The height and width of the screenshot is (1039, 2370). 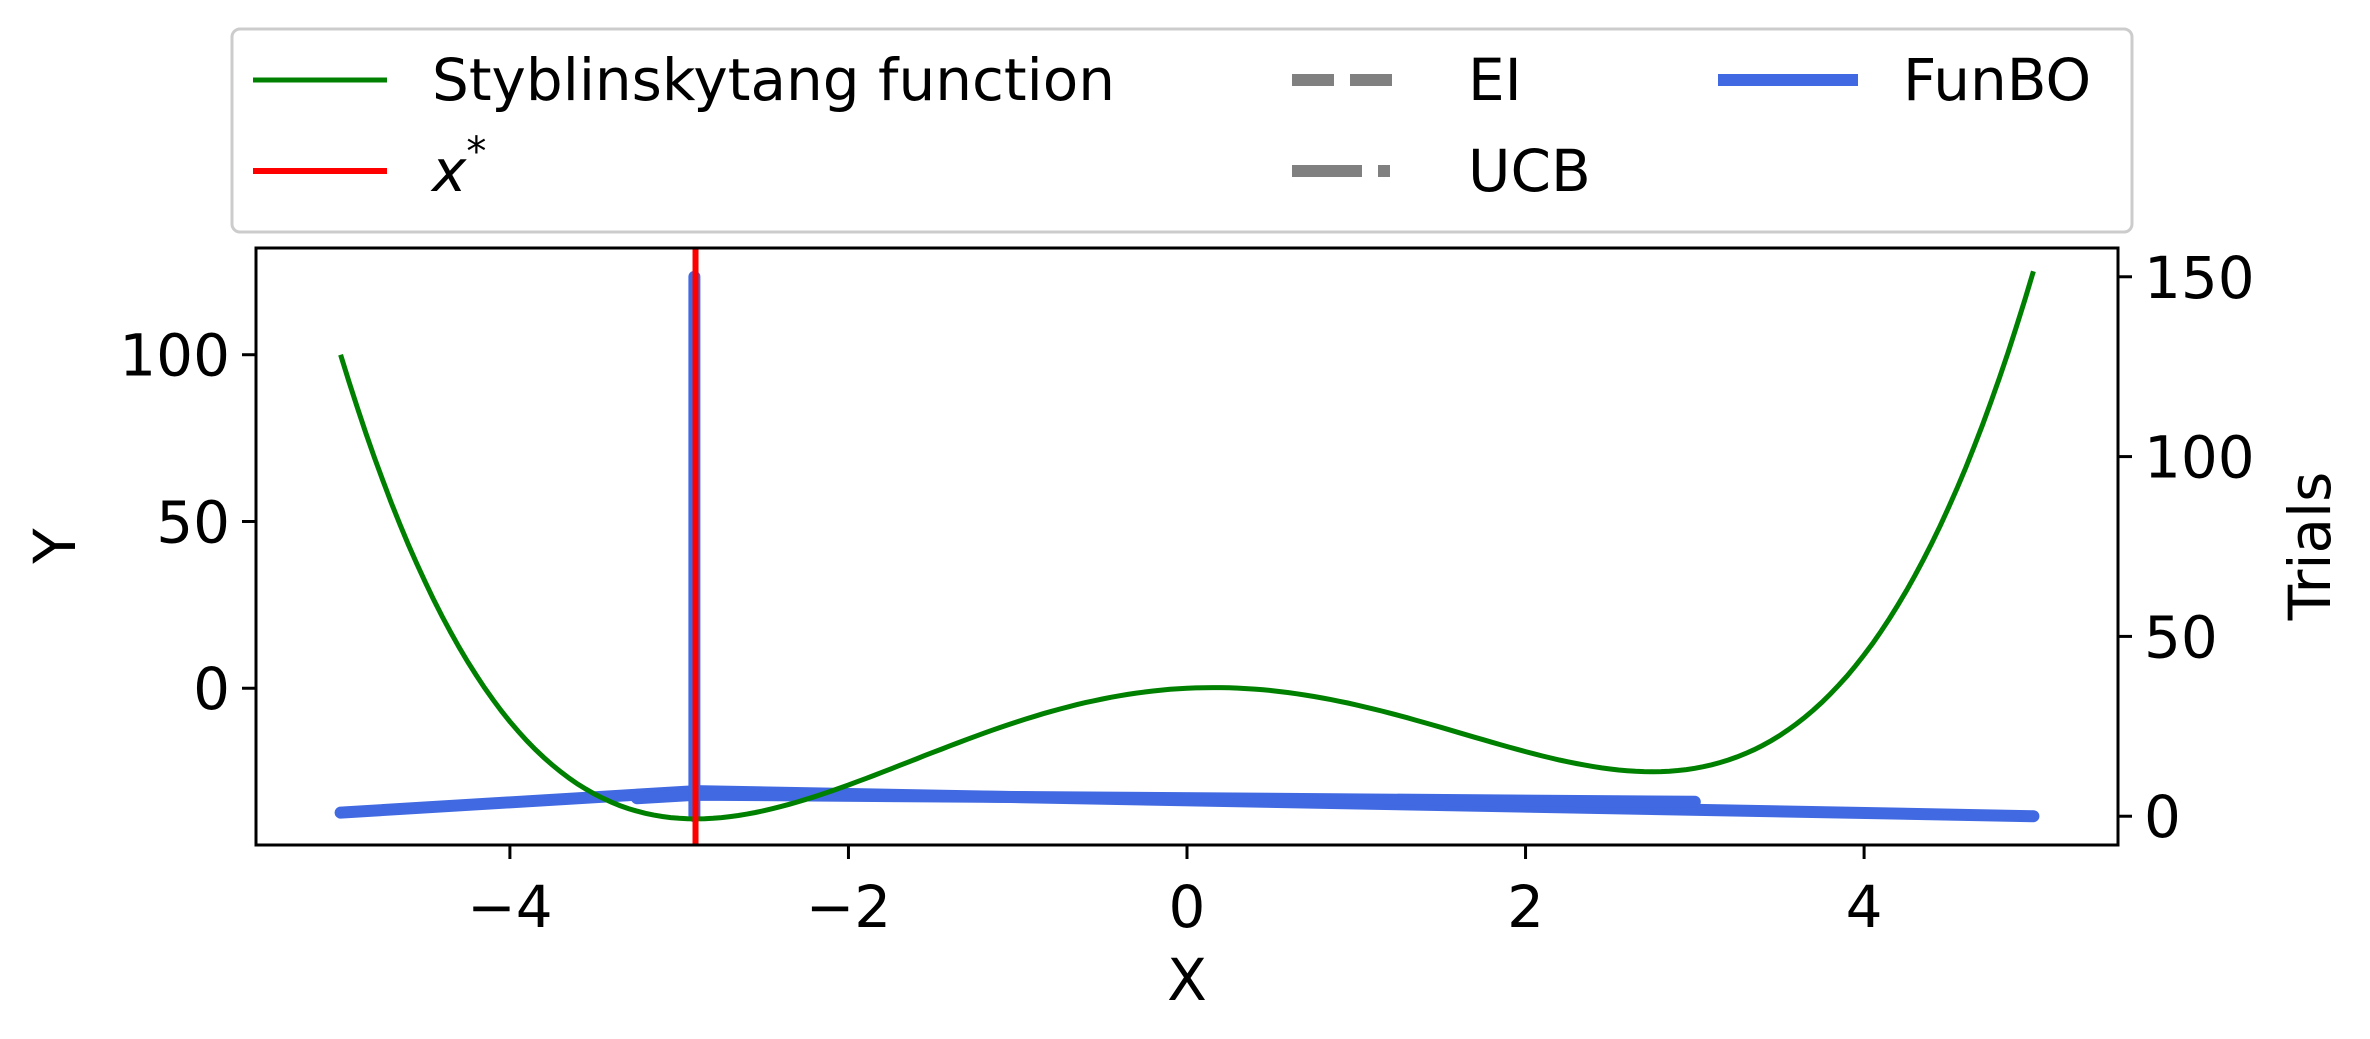 What do you see at coordinates (448, 171) in the screenshot?
I see `legend-label-xstar-base: x` at bounding box center [448, 171].